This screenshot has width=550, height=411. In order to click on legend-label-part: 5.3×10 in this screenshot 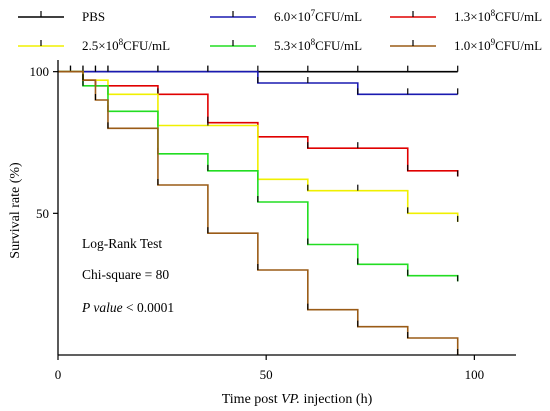, I will do `click(292, 45)`.